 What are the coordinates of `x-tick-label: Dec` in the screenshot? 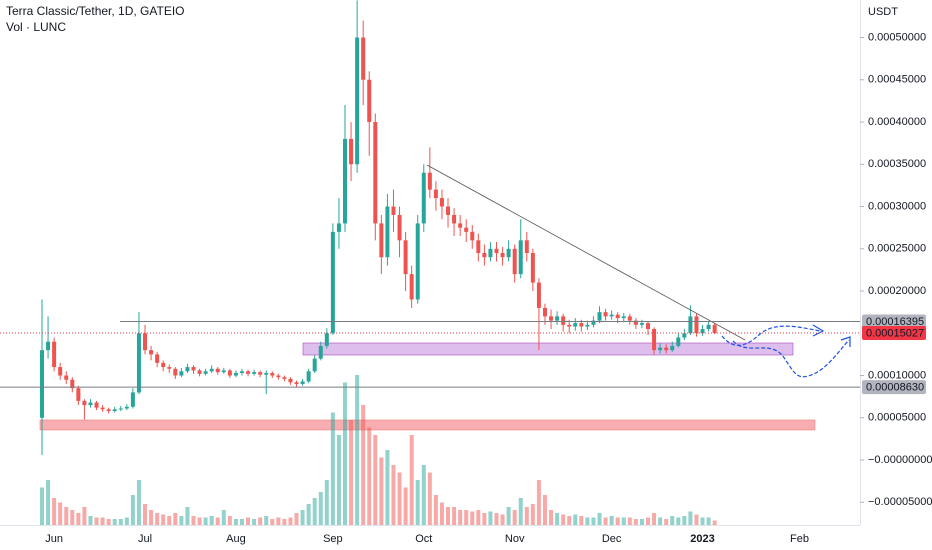 It's located at (612, 539).